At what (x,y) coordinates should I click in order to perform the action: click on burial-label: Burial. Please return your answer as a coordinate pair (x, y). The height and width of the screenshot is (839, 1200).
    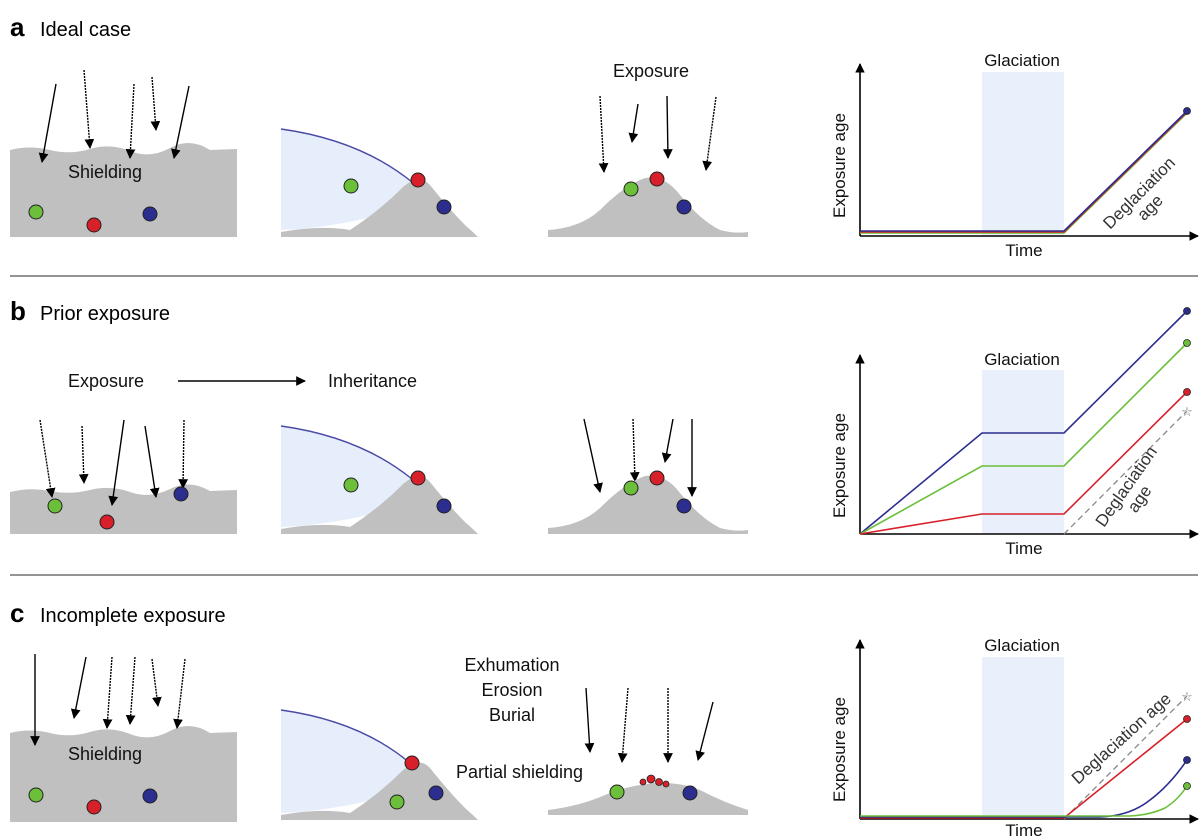
    Looking at the image, I should click on (512, 715).